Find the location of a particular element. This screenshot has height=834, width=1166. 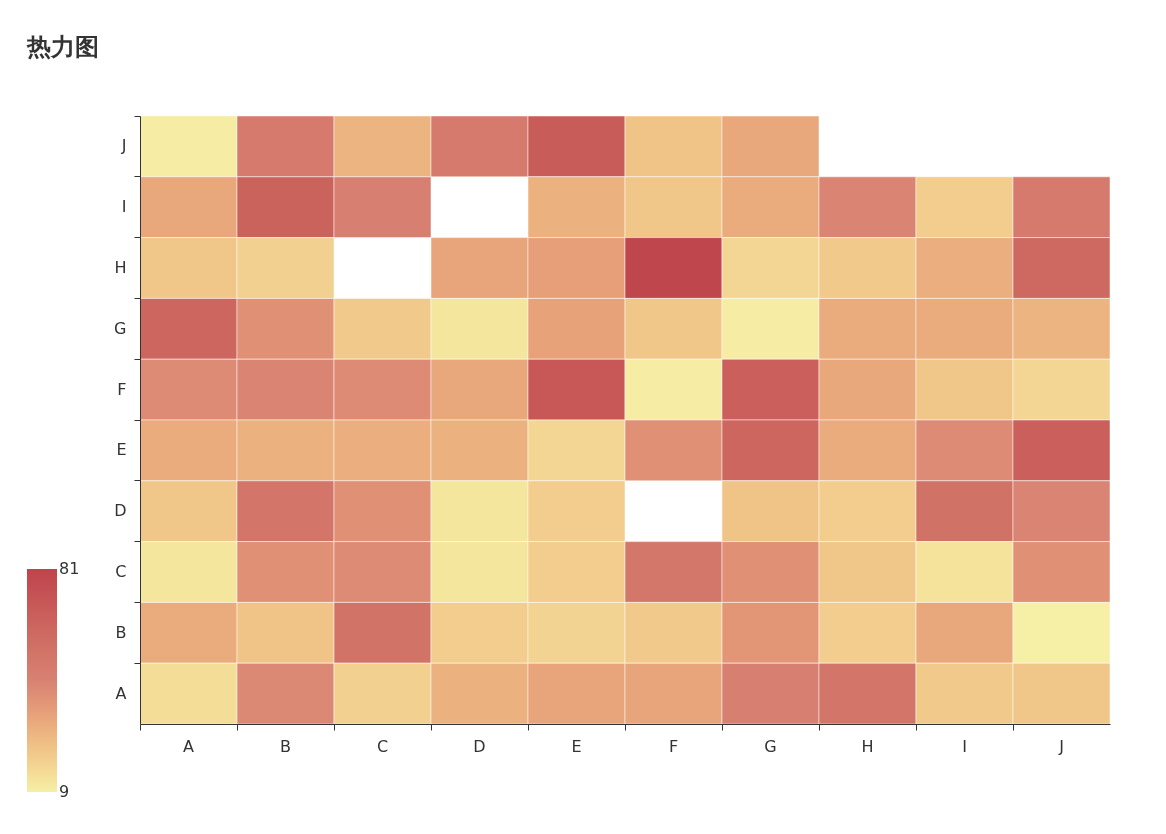

color-bar-label: 81 is located at coordinates (69, 568).